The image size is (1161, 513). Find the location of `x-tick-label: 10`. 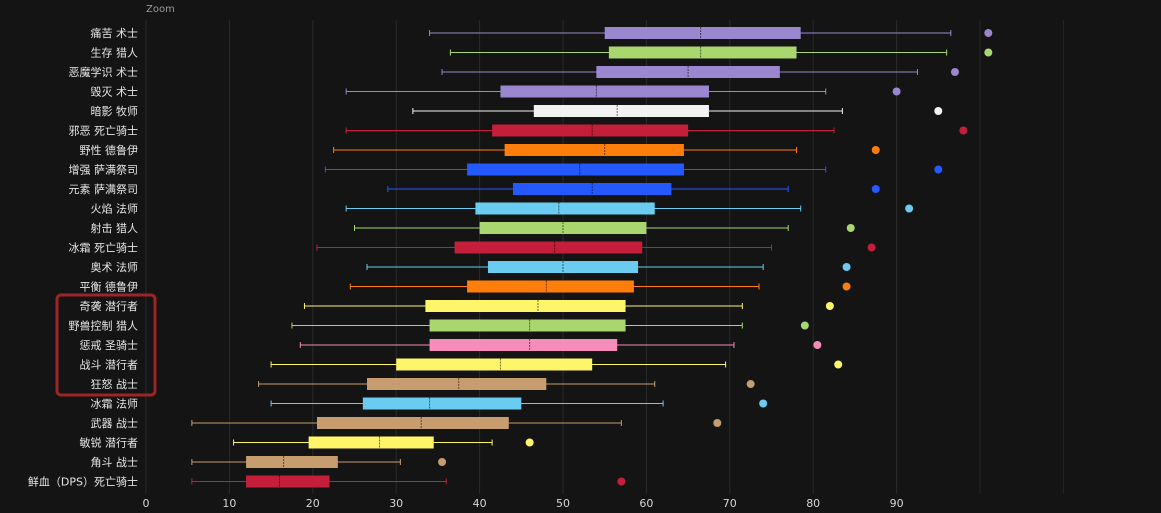

x-tick-label: 10 is located at coordinates (229, 503).